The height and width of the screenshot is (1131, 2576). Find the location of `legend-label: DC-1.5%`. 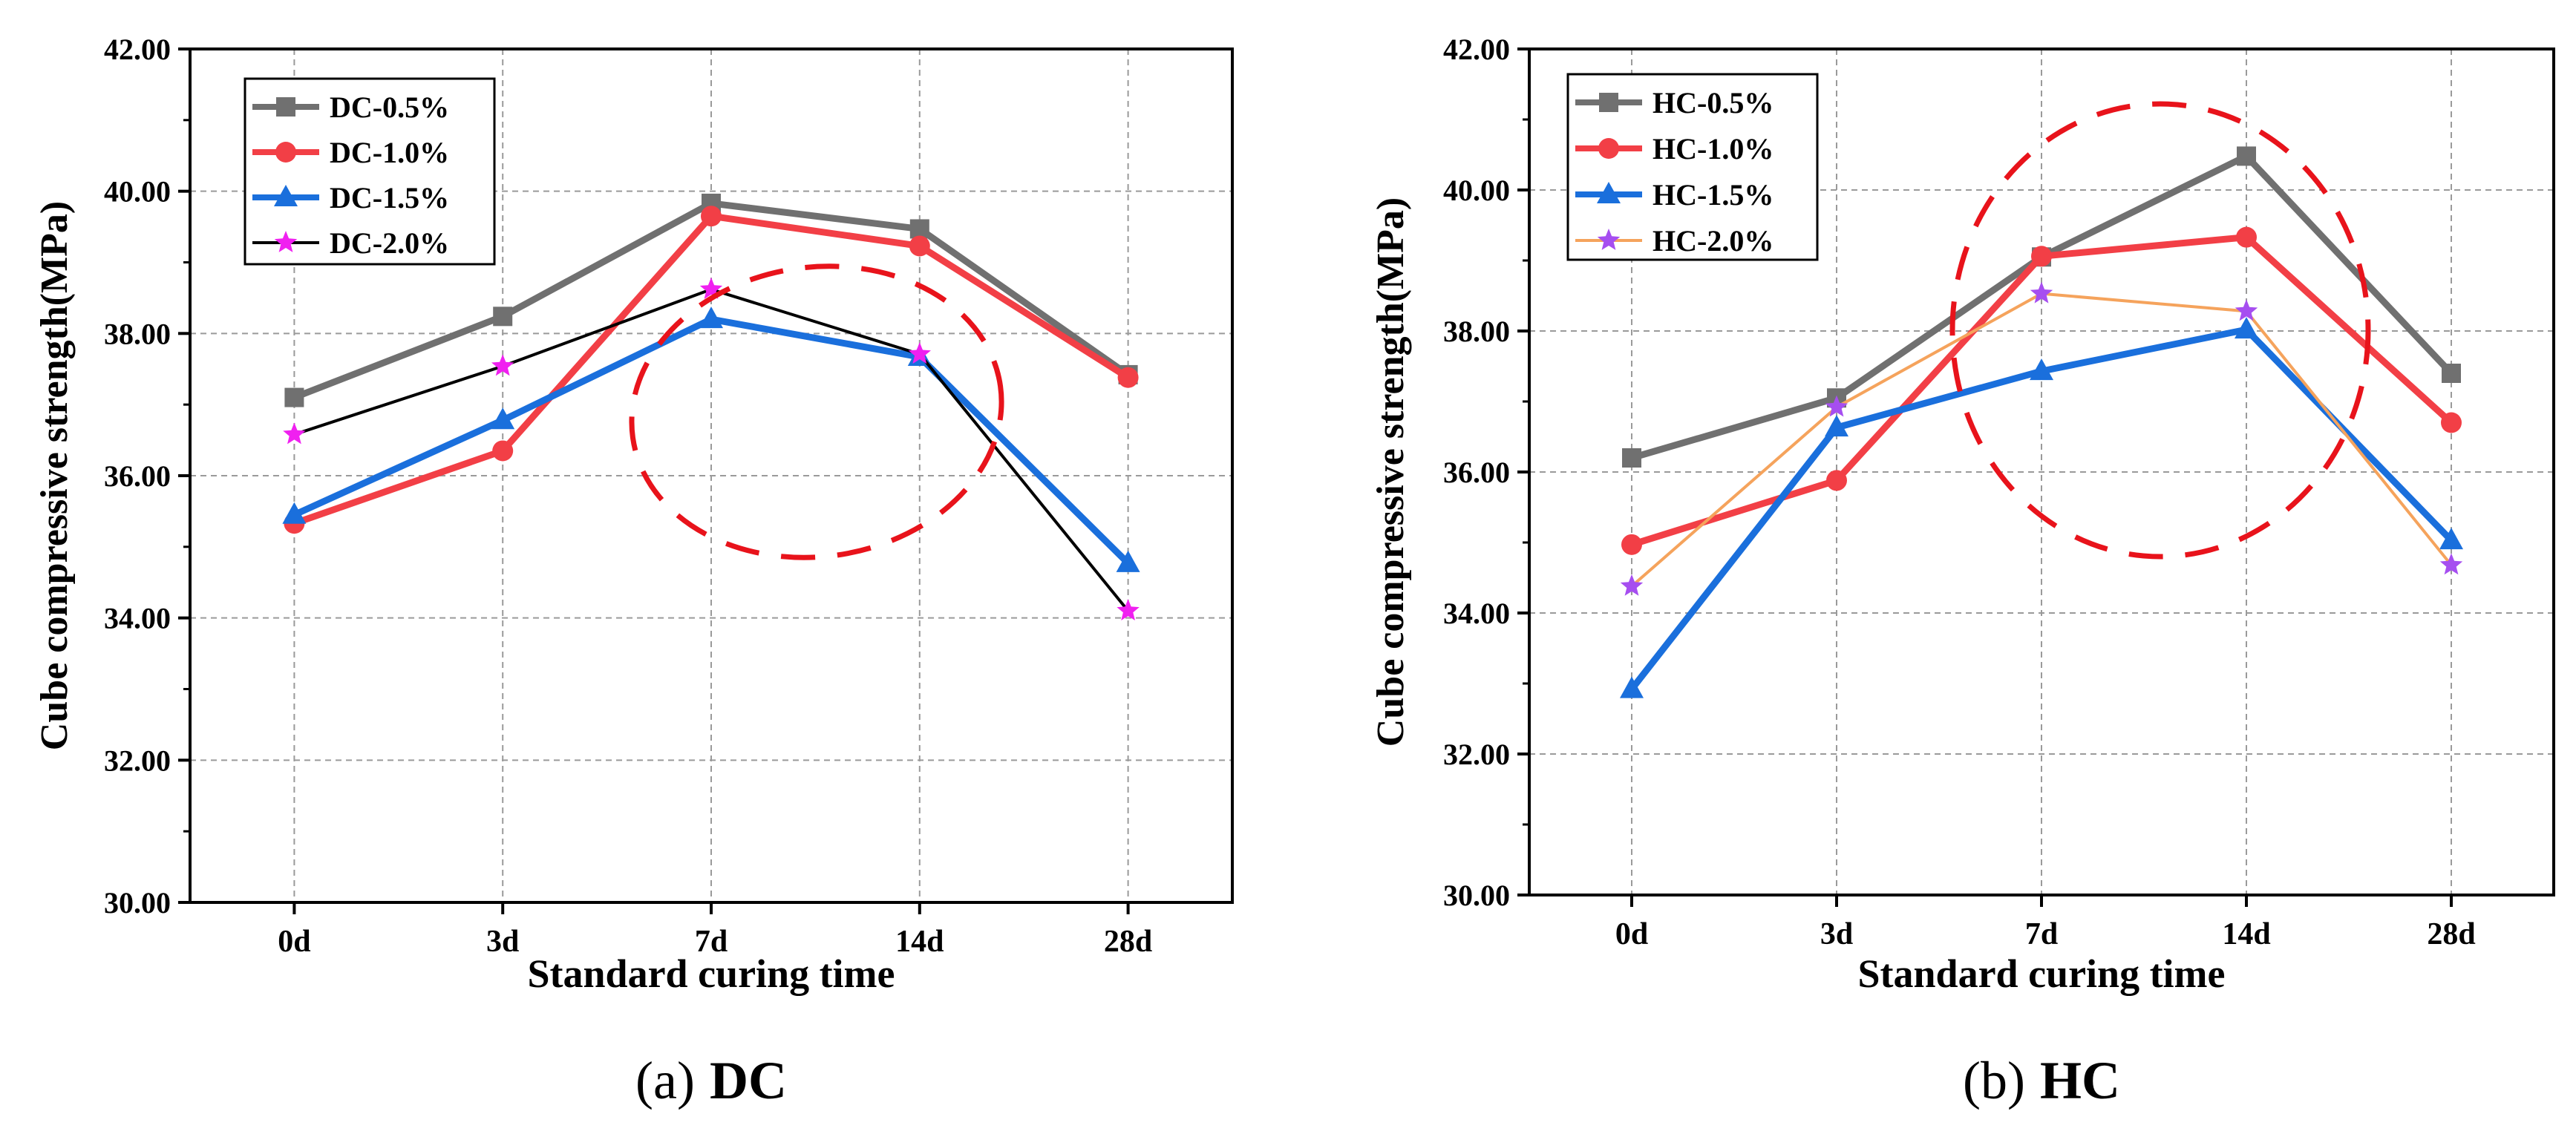

legend-label: DC-1.5% is located at coordinates (389, 197).